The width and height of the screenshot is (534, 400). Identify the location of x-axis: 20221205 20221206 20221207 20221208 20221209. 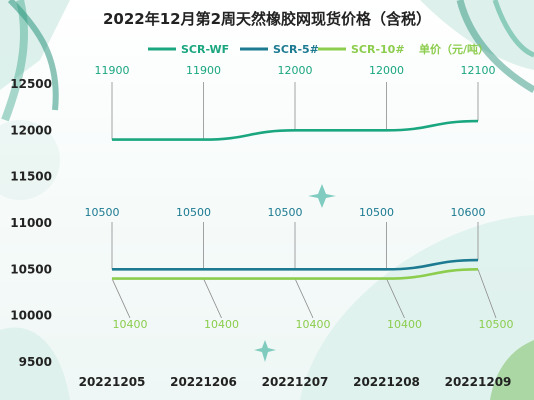
(295, 382).